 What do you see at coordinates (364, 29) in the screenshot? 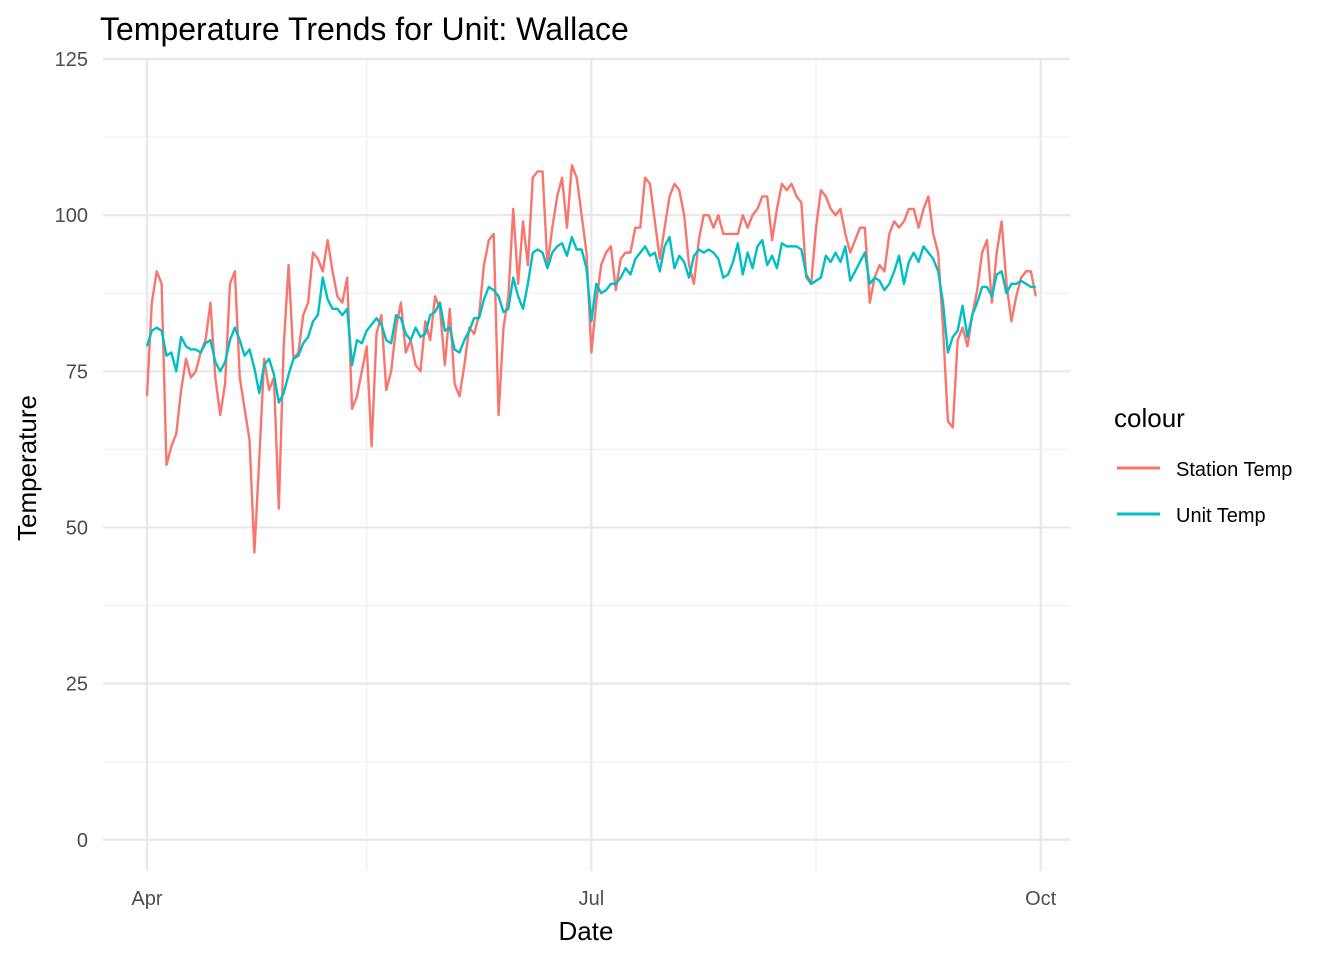
I see `chart-title: Temperature Trends for Unit: Wallace` at bounding box center [364, 29].